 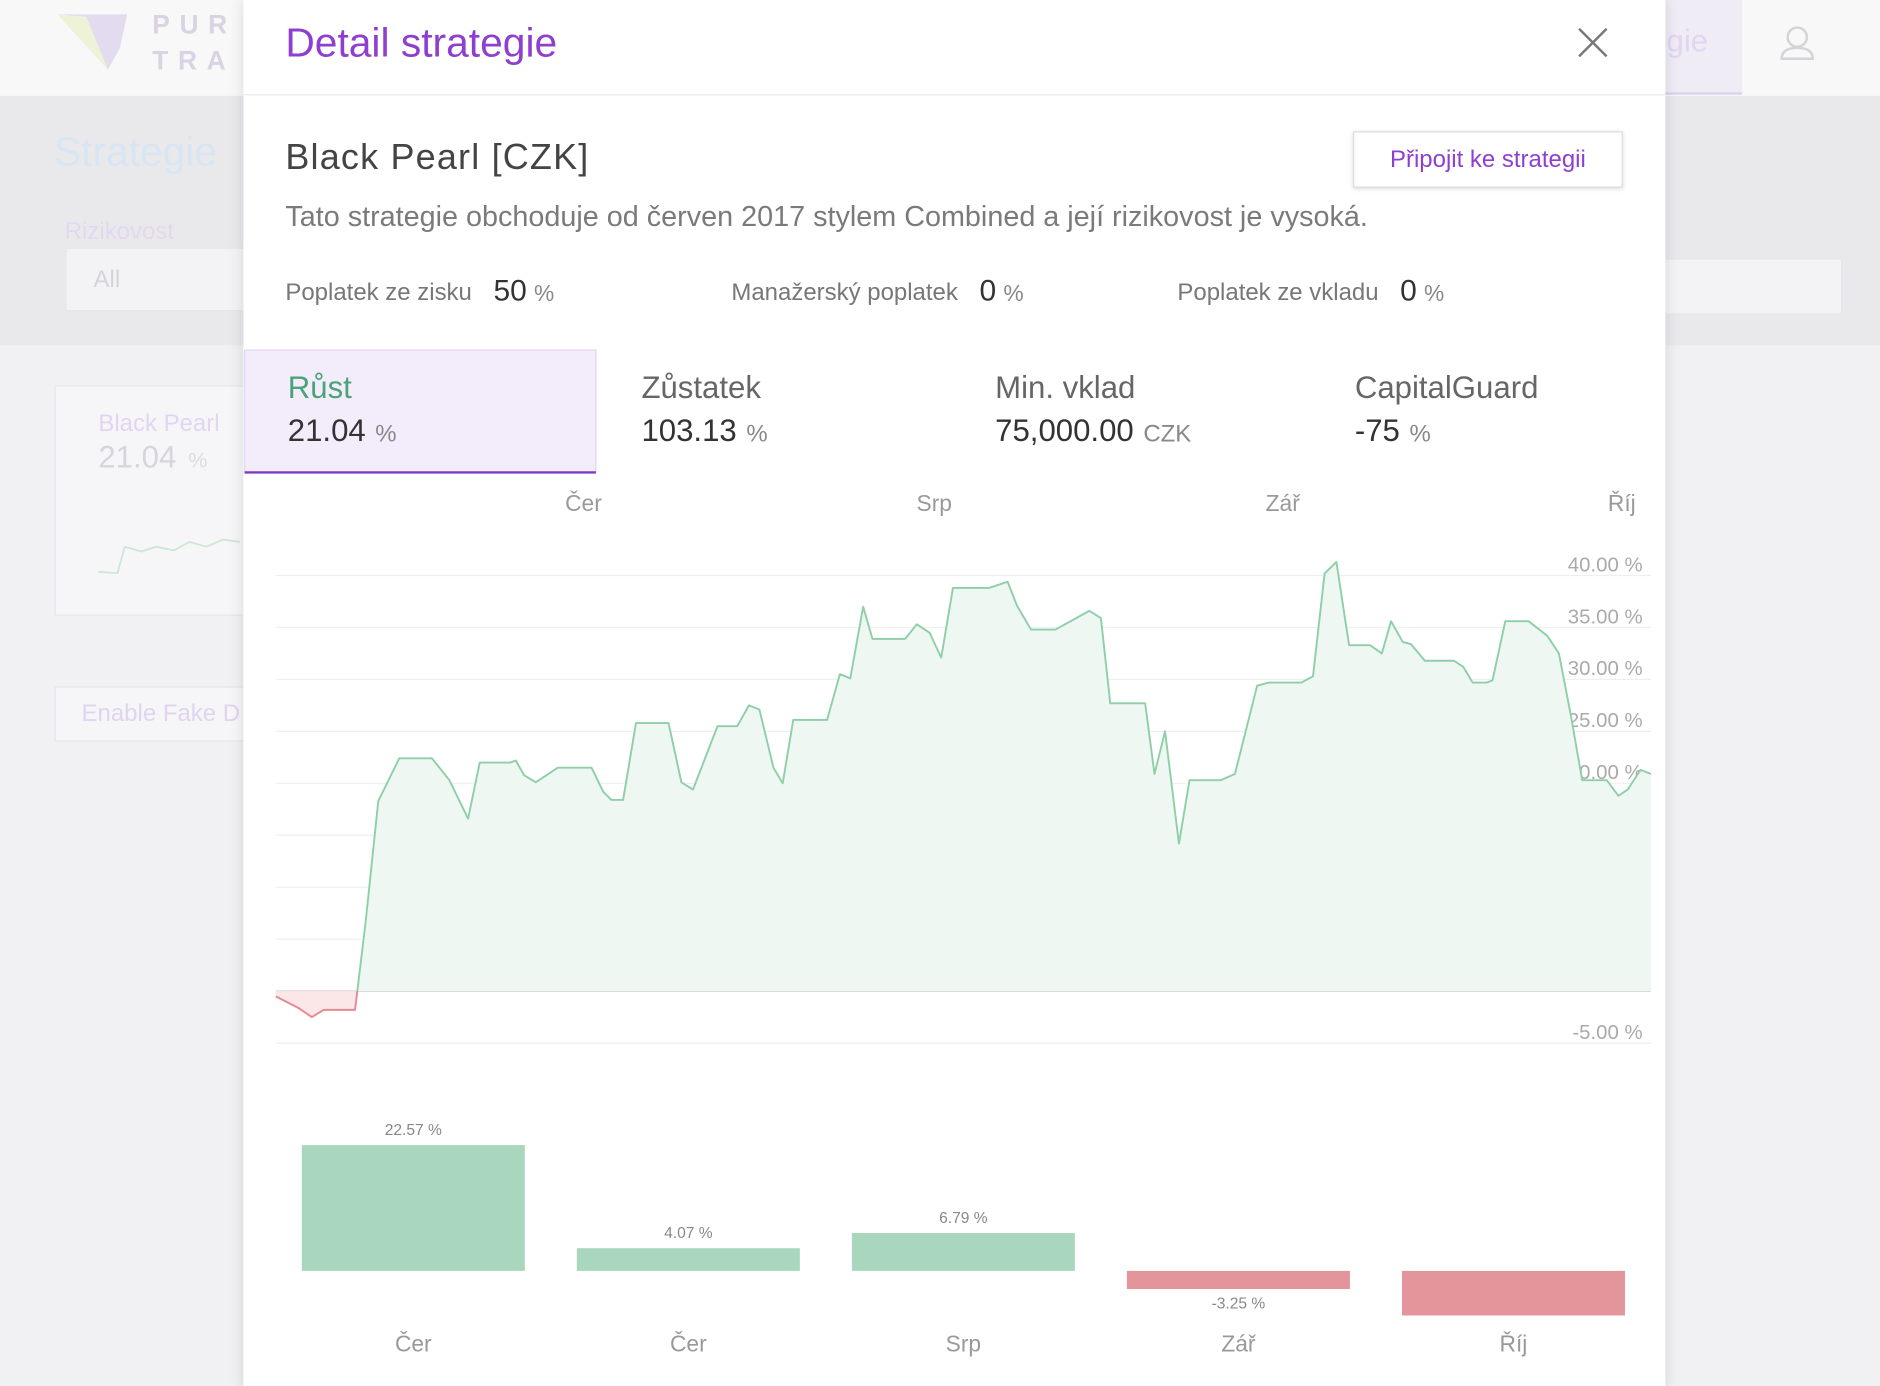 I want to click on fee-label: Poplatek ze vkladu, so click(x=1277, y=292).